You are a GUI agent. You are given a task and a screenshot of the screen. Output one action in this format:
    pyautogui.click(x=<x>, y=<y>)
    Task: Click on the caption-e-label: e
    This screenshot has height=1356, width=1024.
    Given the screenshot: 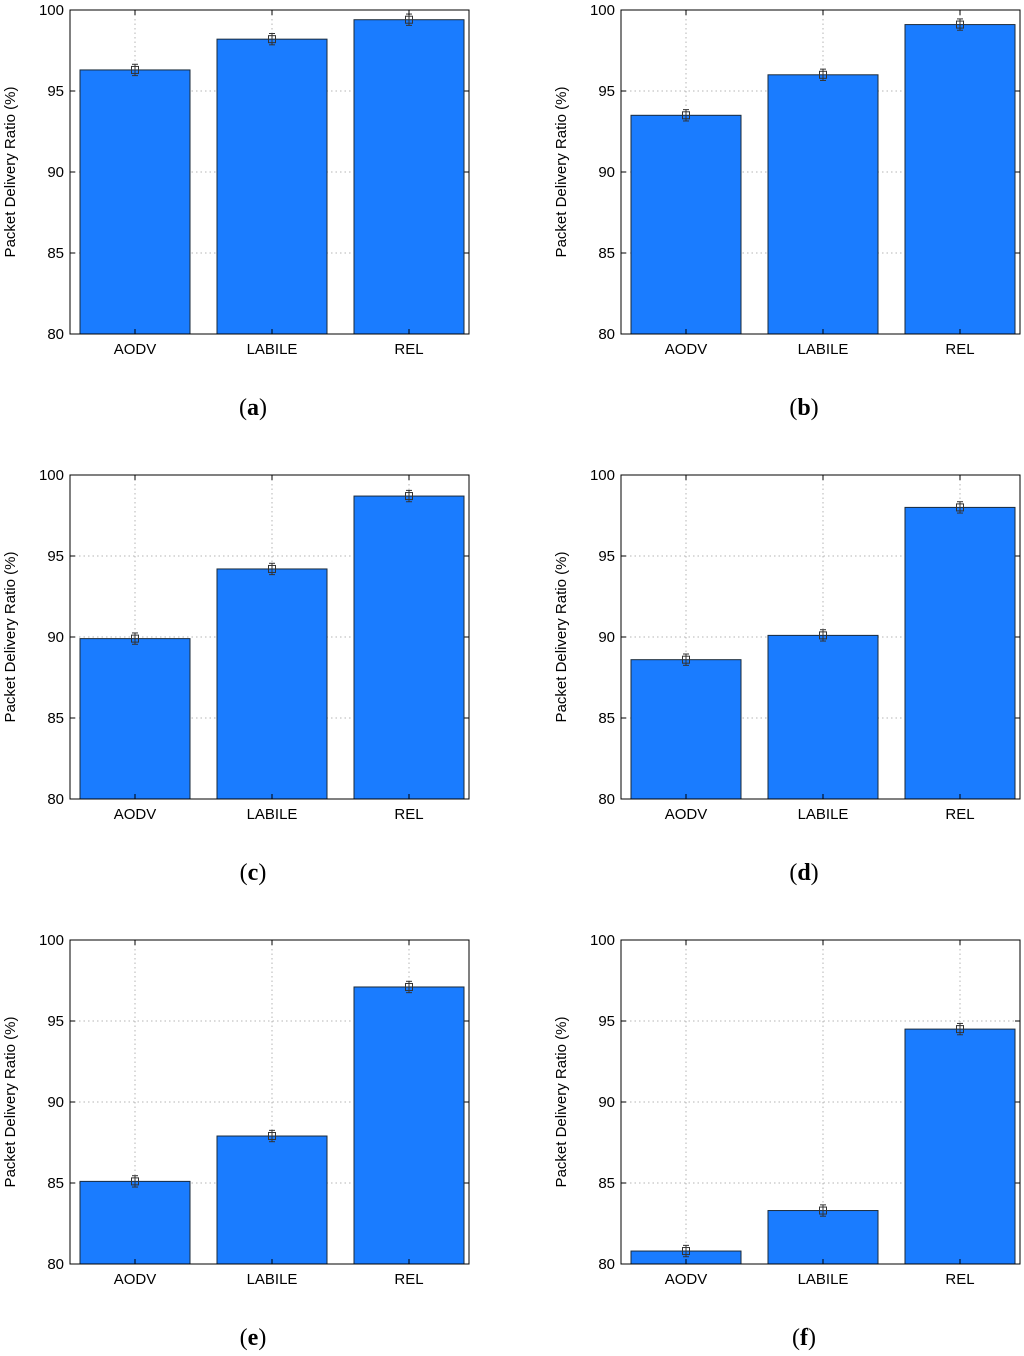 What is the action you would take?
    pyautogui.click(x=253, y=1338)
    